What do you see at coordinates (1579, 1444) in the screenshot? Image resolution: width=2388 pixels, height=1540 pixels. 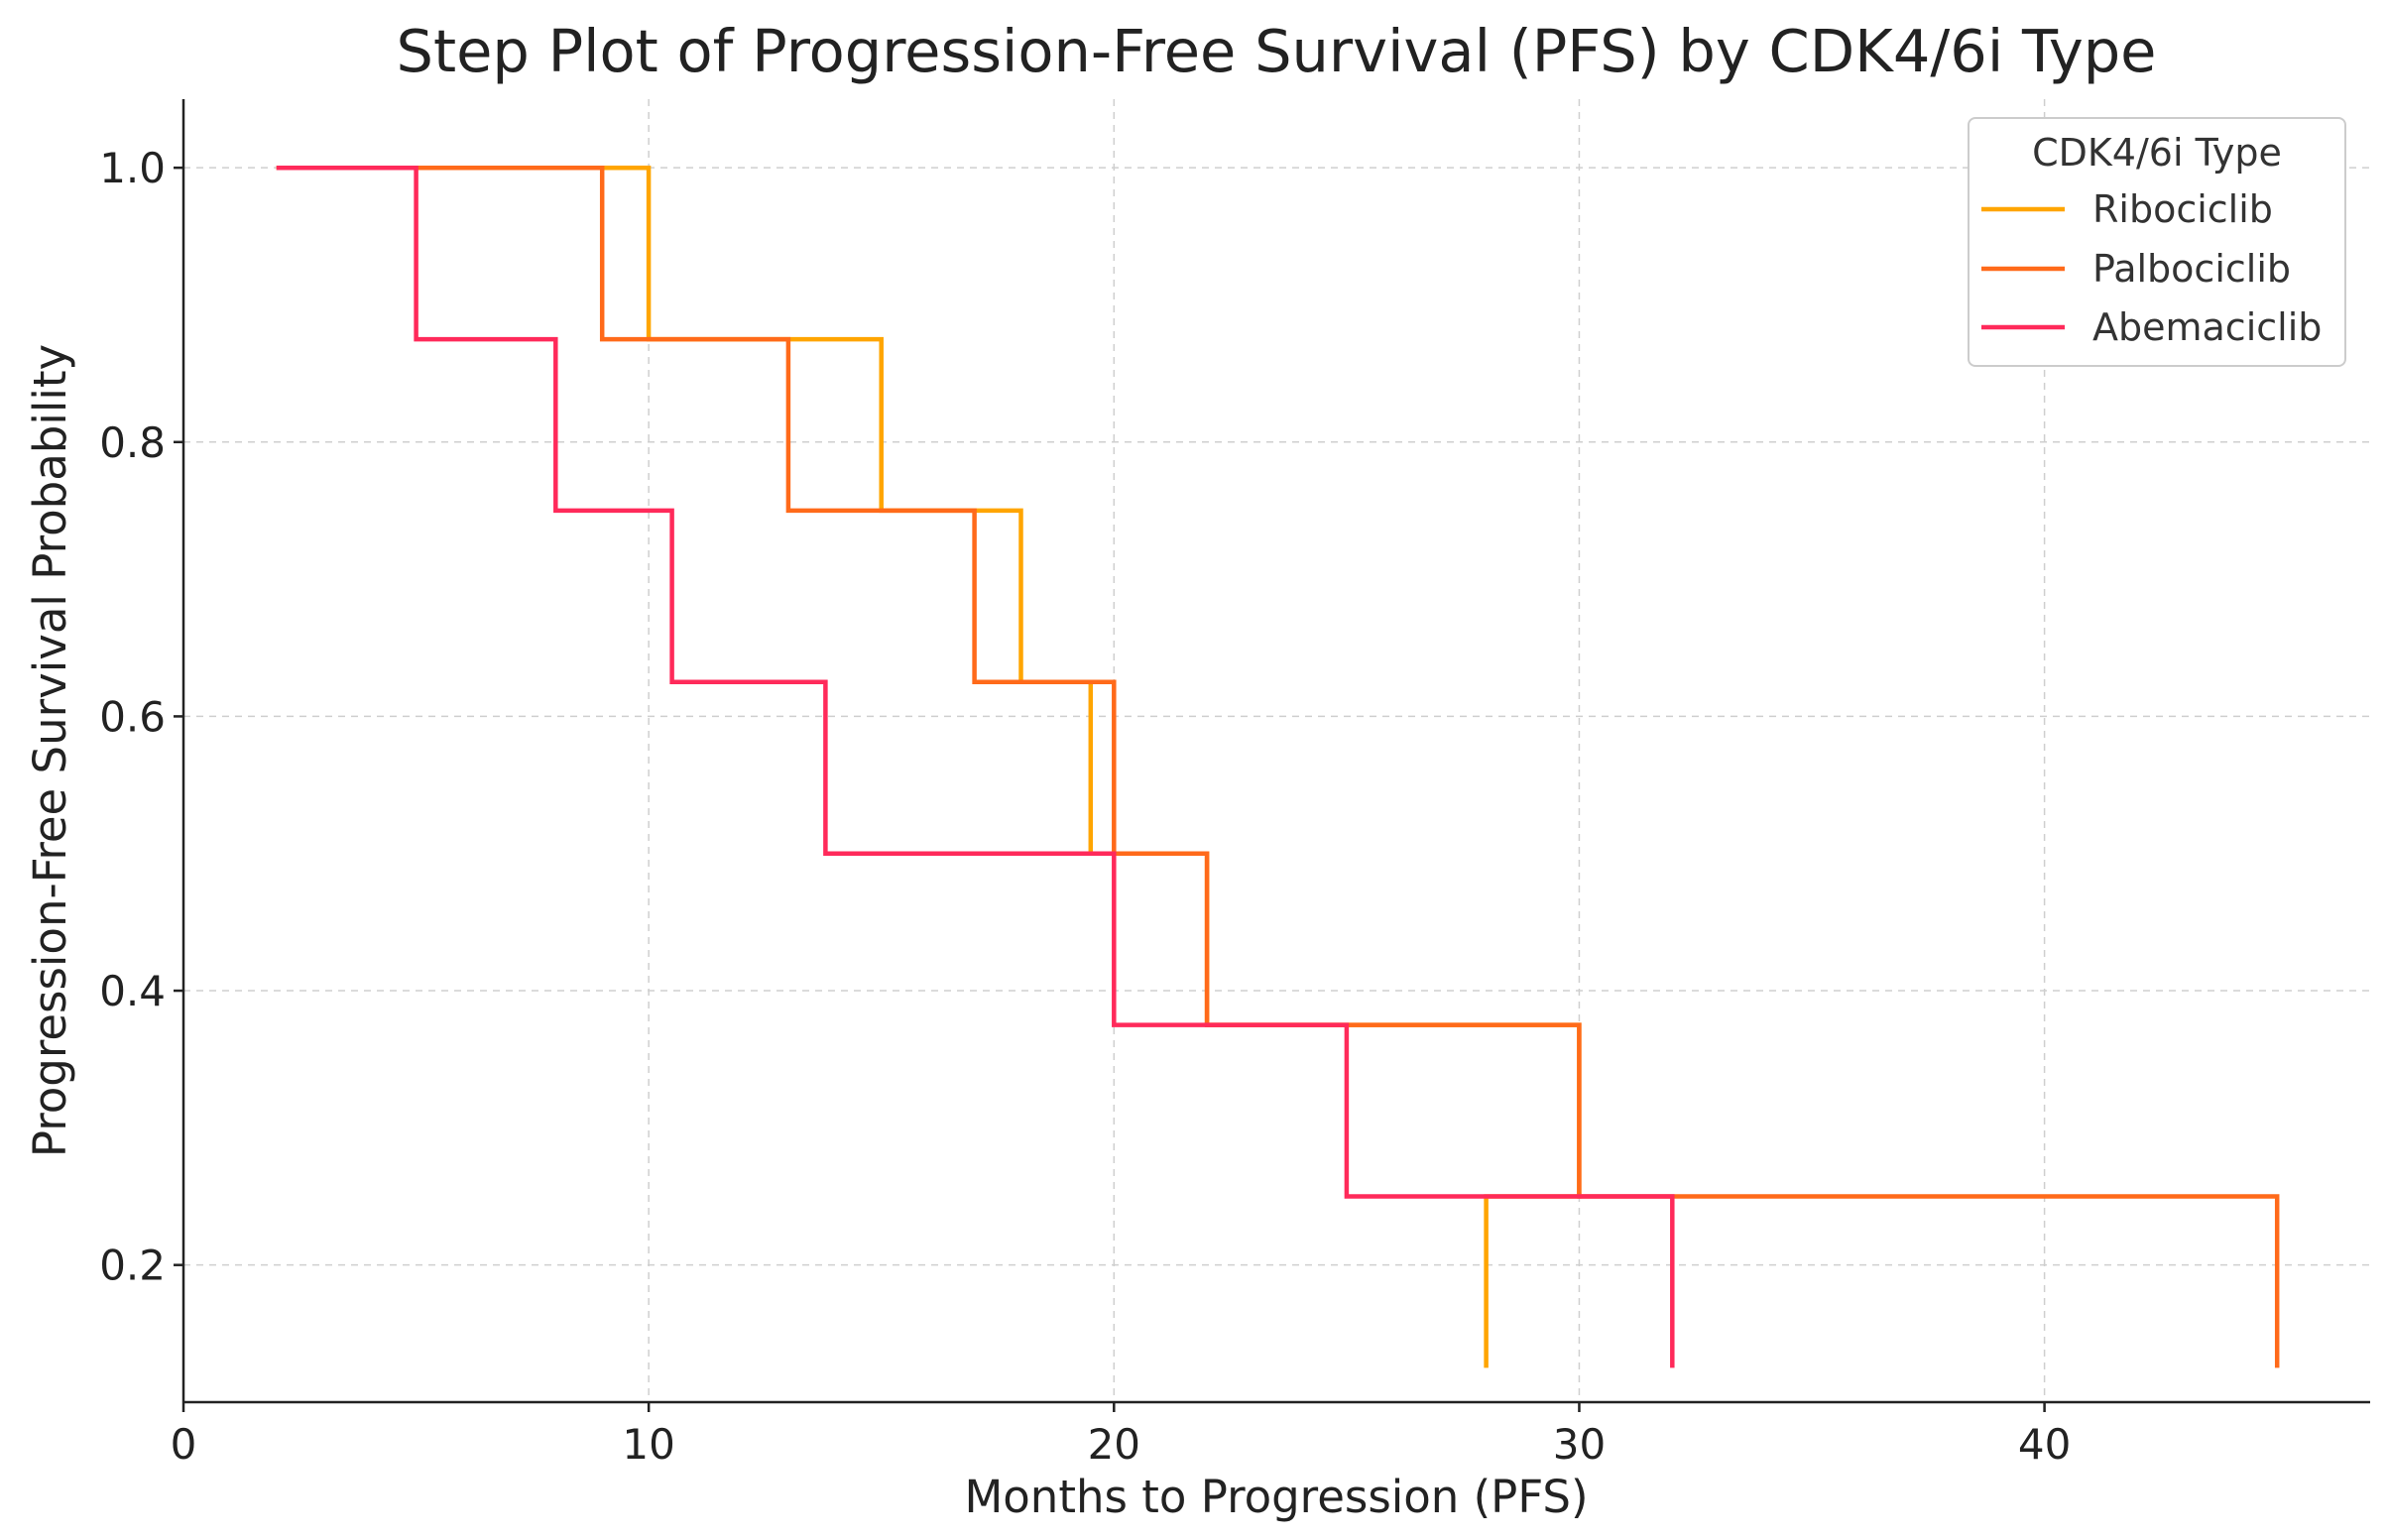 I see `x-tick-label: 30` at bounding box center [1579, 1444].